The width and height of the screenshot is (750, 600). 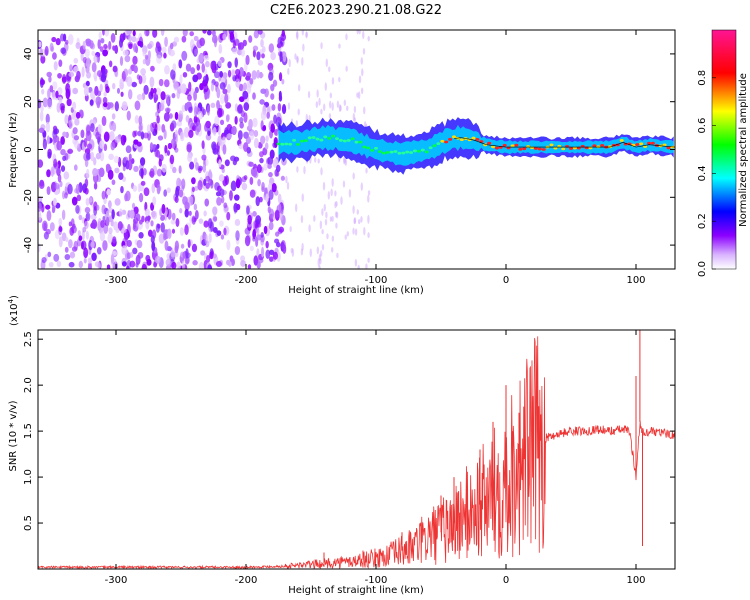 I want to click on y-scale-suffix: ), so click(x=14, y=297).